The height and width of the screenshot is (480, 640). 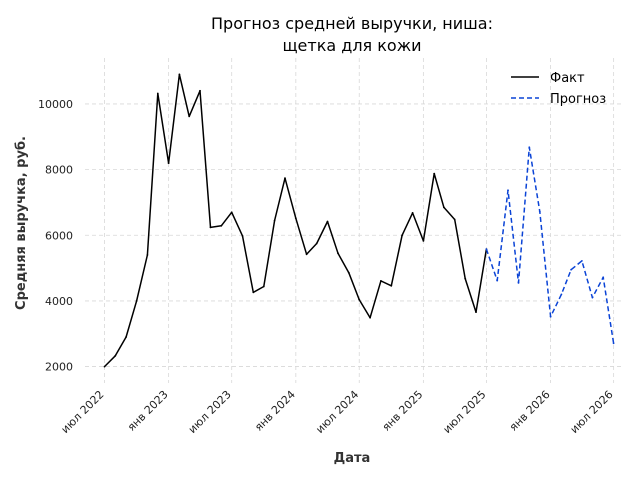 I want to click on legend-label-forecast: Прогноз, so click(x=578, y=99).